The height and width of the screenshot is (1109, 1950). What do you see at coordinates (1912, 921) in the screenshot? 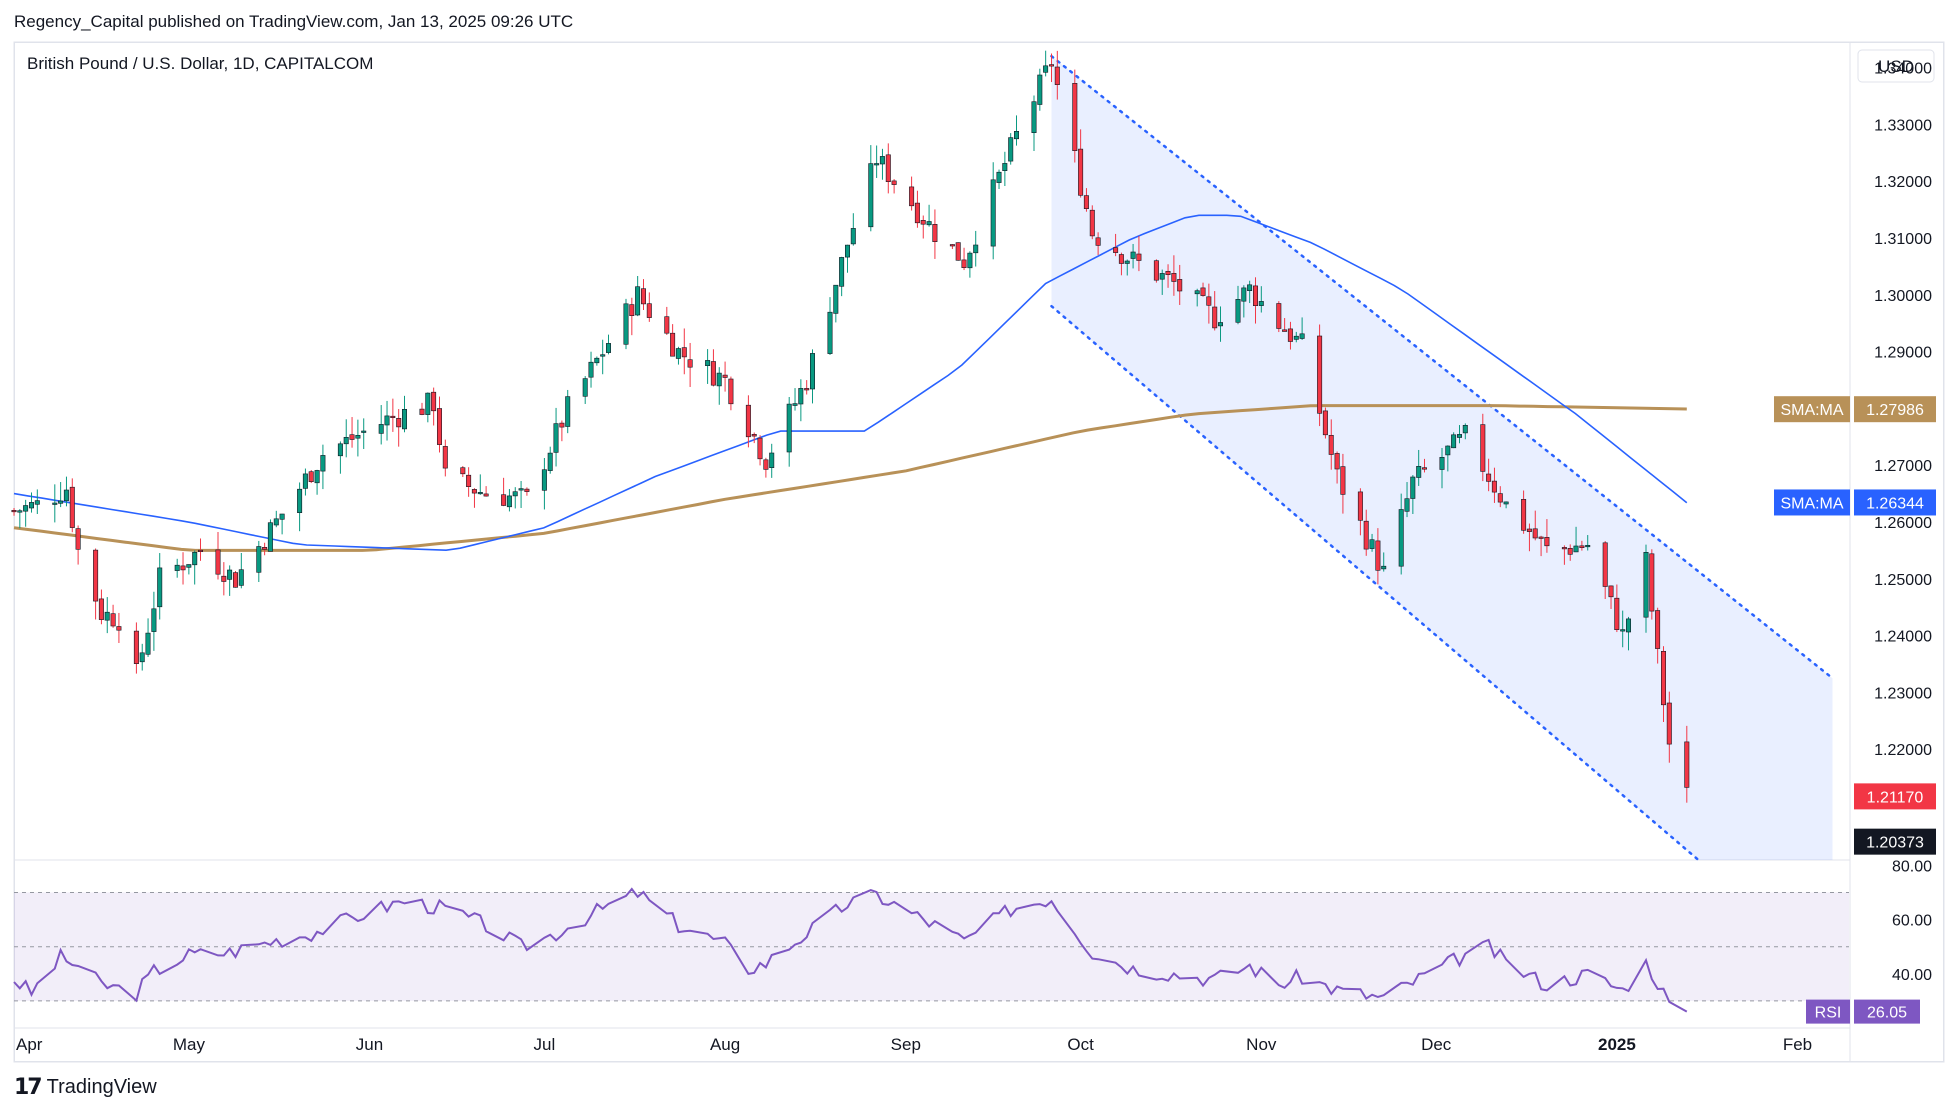
I see `rsi-tick-label: 60.00` at bounding box center [1912, 921].